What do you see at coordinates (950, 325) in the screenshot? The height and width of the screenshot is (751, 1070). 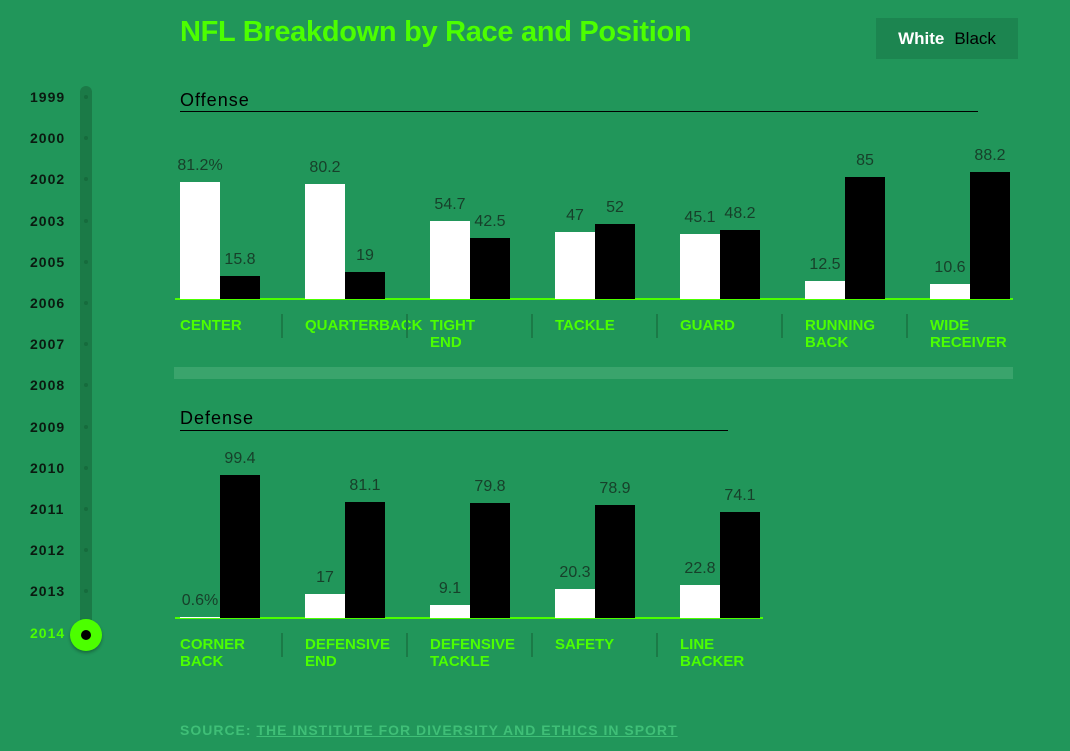 I see `category-label-line: WIDE` at bounding box center [950, 325].